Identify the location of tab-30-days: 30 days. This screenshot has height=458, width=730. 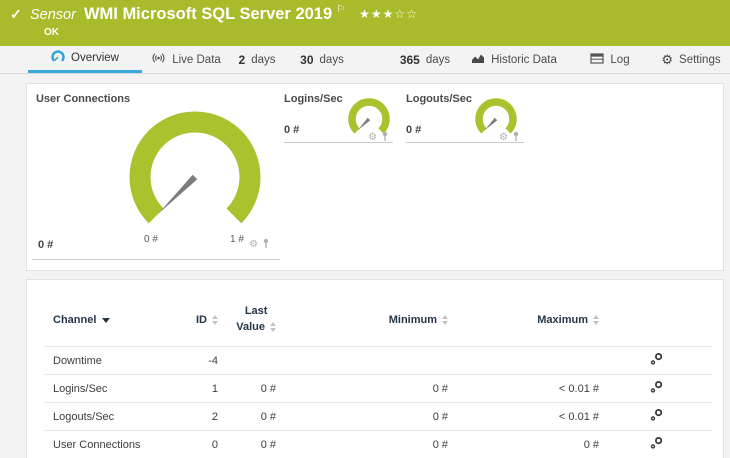
(322, 59).